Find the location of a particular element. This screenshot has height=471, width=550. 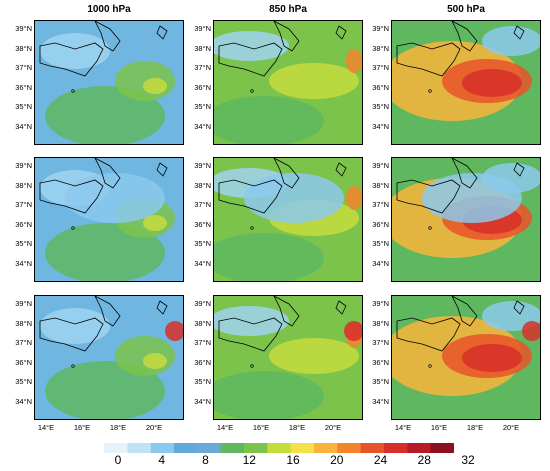

colorbar-tick-label: 12 is located at coordinates (249, 460).